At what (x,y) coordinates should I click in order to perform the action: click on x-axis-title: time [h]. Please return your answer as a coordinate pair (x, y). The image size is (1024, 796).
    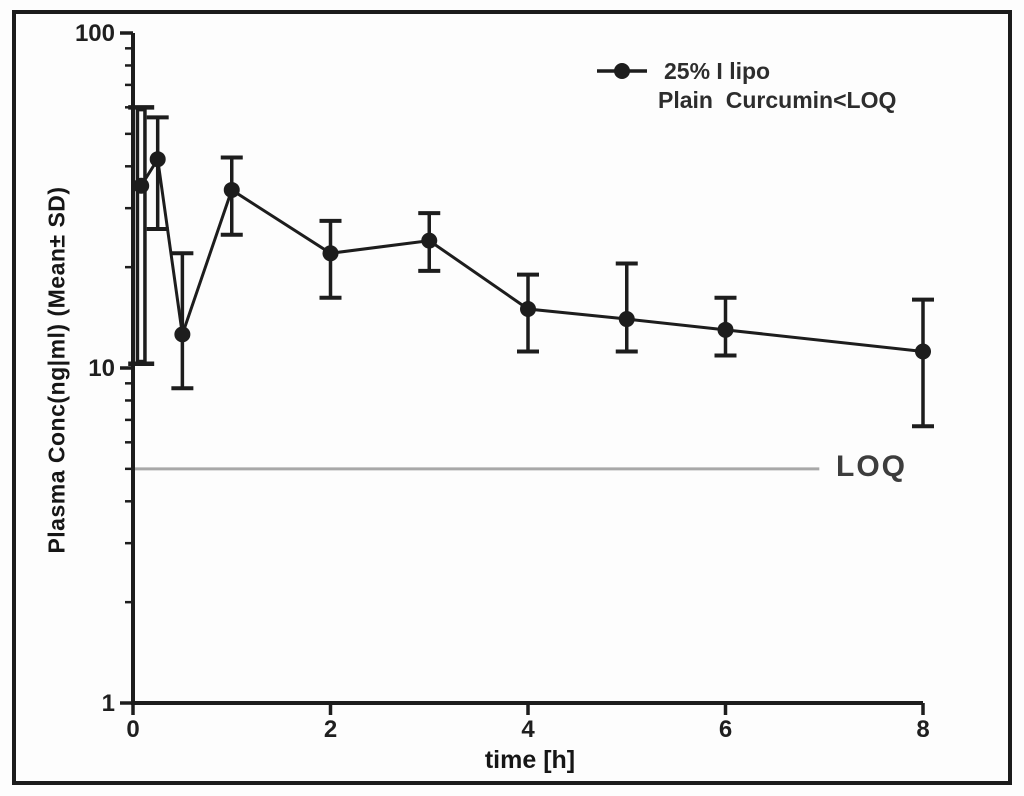
    Looking at the image, I should click on (530, 760).